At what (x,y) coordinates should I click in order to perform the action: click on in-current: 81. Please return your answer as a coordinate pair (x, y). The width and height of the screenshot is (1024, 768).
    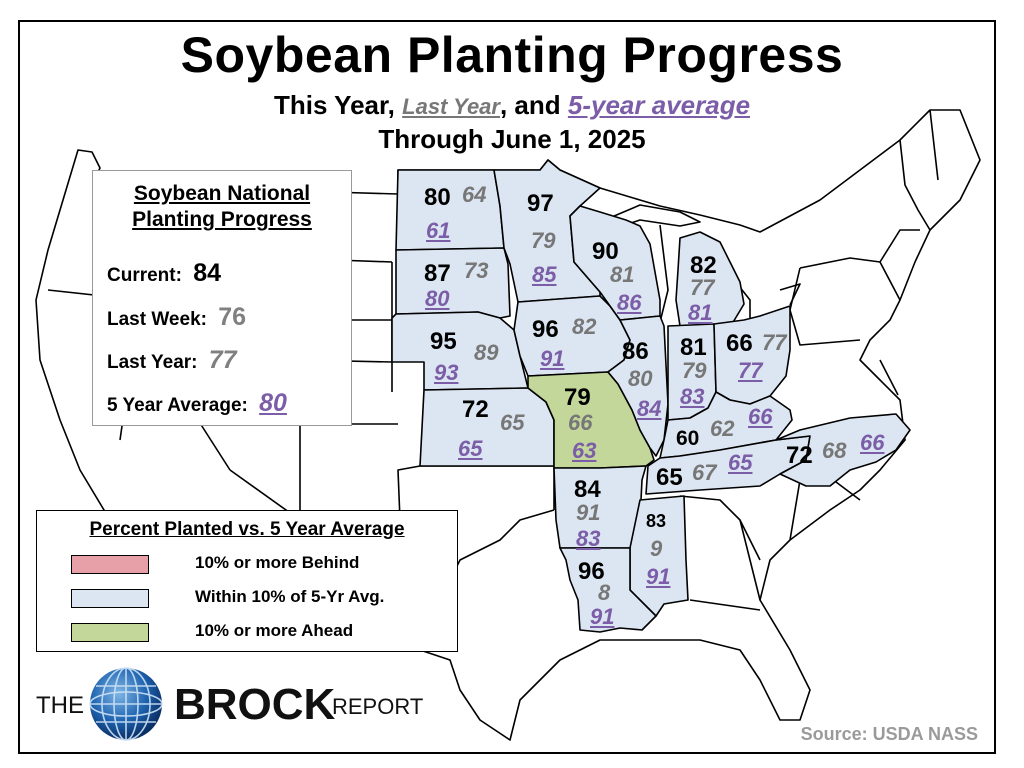
    Looking at the image, I should click on (693, 347).